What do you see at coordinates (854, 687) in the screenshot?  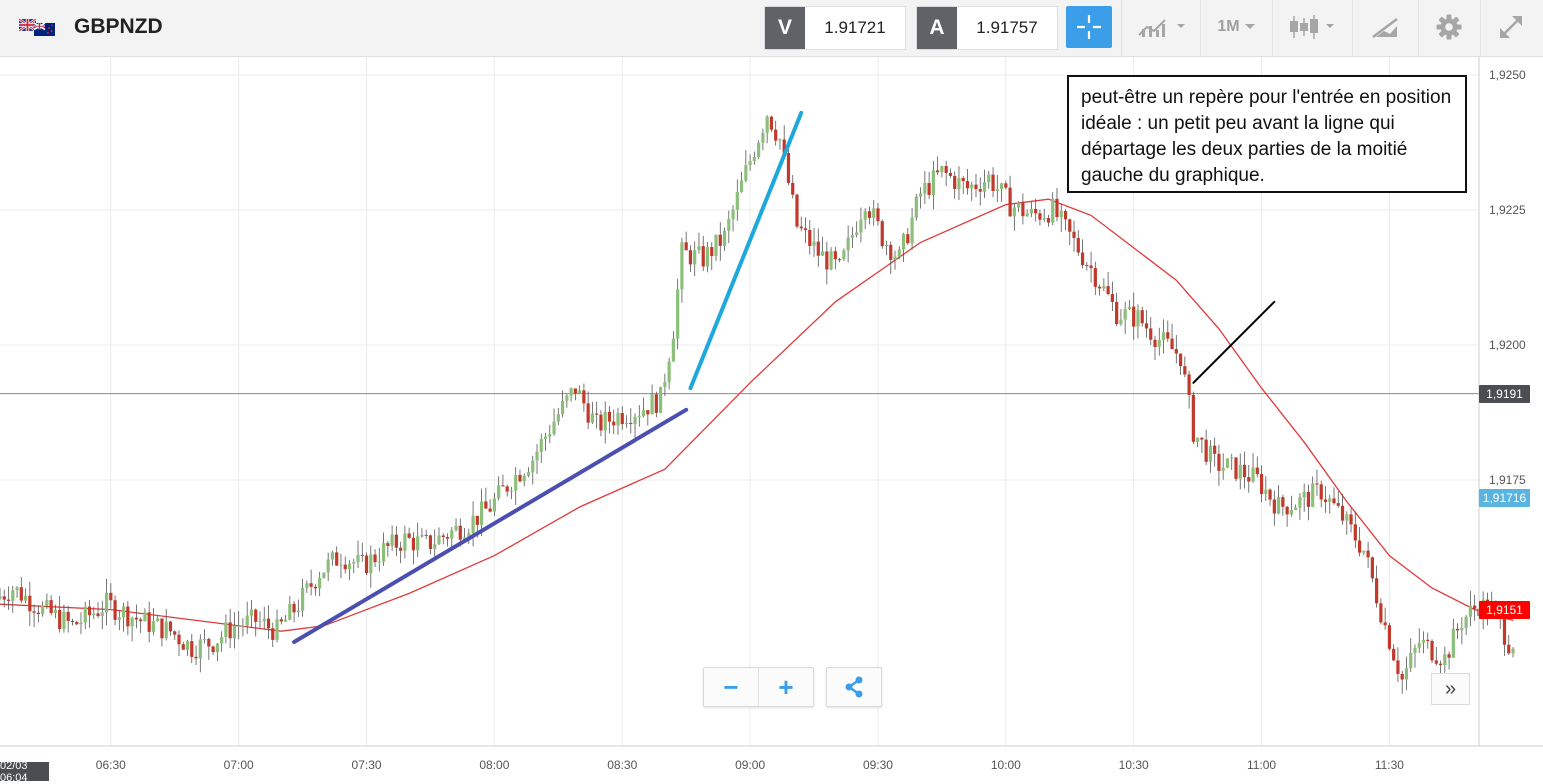 I see `share-button` at bounding box center [854, 687].